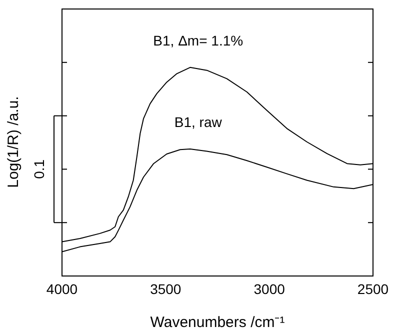 The height and width of the screenshot is (333, 400). Describe the element at coordinates (270, 288) in the screenshot. I see `x-tick-label: 3000` at that location.